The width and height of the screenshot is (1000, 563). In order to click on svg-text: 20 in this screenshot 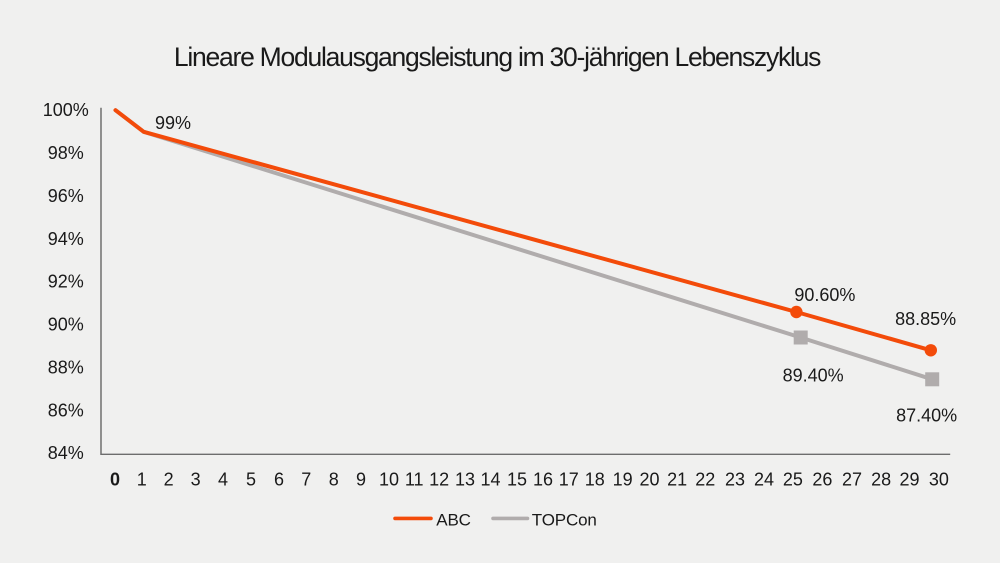, I will do `click(649, 479)`.